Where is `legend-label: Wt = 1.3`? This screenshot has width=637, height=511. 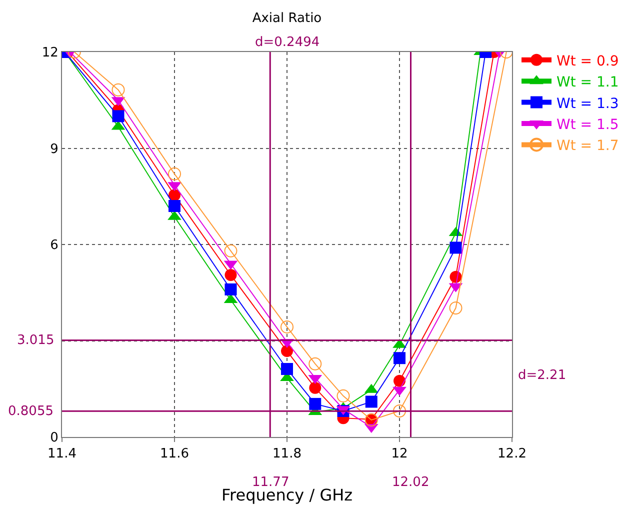 legend-label: Wt = 1.3 is located at coordinates (587, 104).